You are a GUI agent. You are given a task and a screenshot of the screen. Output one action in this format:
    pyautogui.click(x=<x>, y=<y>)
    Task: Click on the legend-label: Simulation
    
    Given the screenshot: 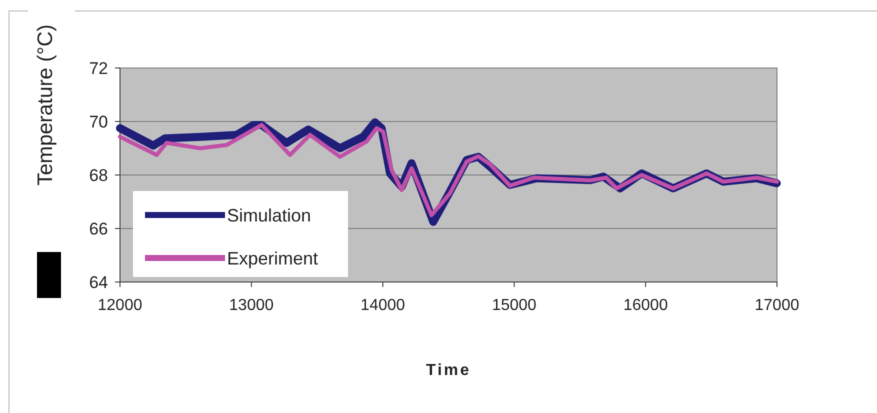 What is the action you would take?
    pyautogui.click(x=269, y=215)
    